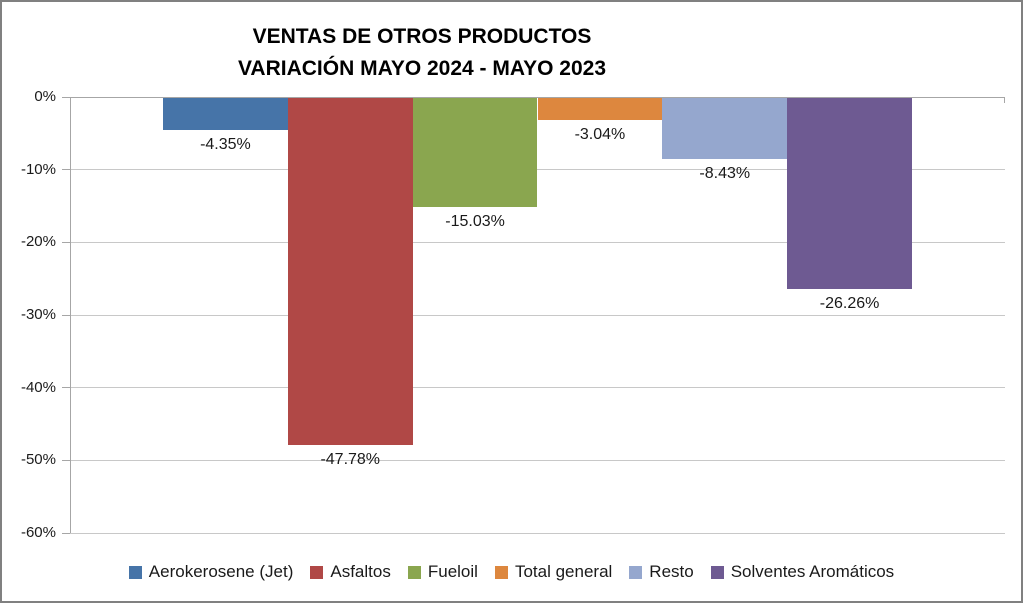  Describe the element at coordinates (452, 571) in the screenshot. I see `legend-label: Fueloil` at that location.